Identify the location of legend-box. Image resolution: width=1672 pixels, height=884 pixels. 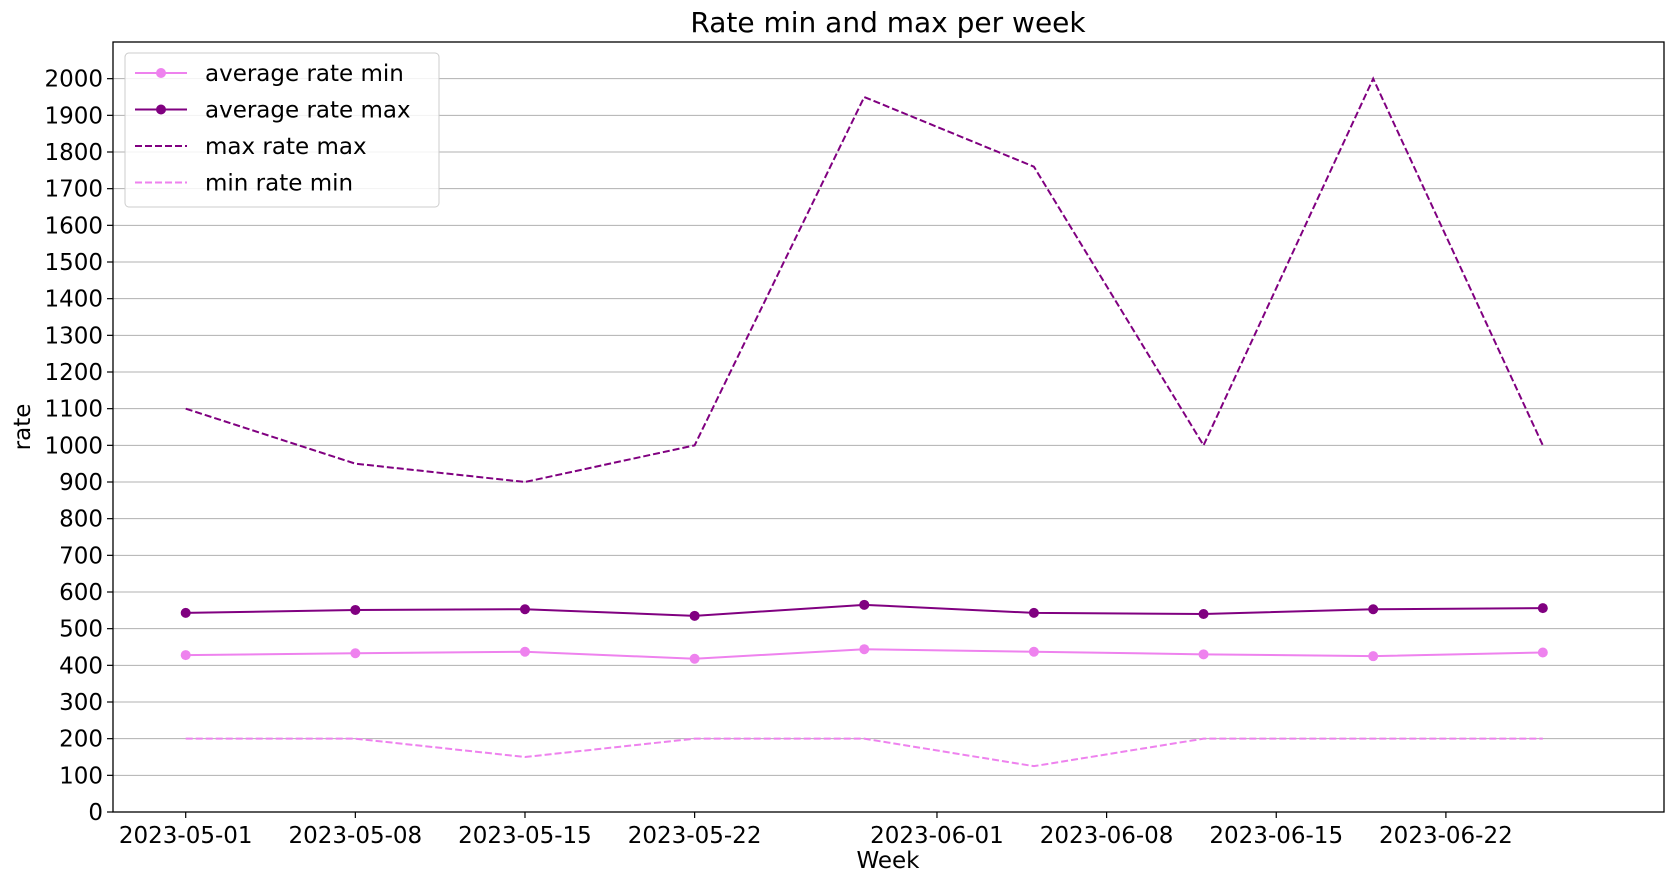
(282, 130).